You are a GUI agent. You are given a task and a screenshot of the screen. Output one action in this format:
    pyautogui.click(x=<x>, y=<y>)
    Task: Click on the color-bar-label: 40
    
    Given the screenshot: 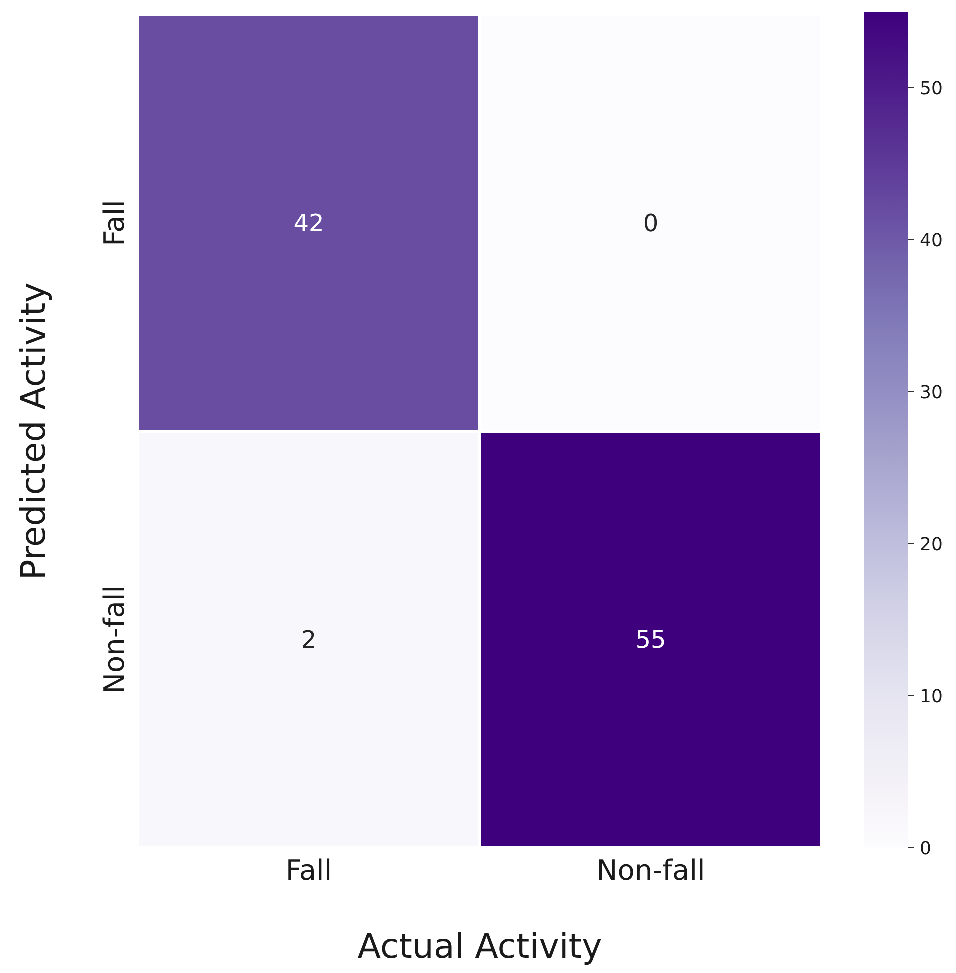 What is the action you would take?
    pyautogui.click(x=931, y=241)
    